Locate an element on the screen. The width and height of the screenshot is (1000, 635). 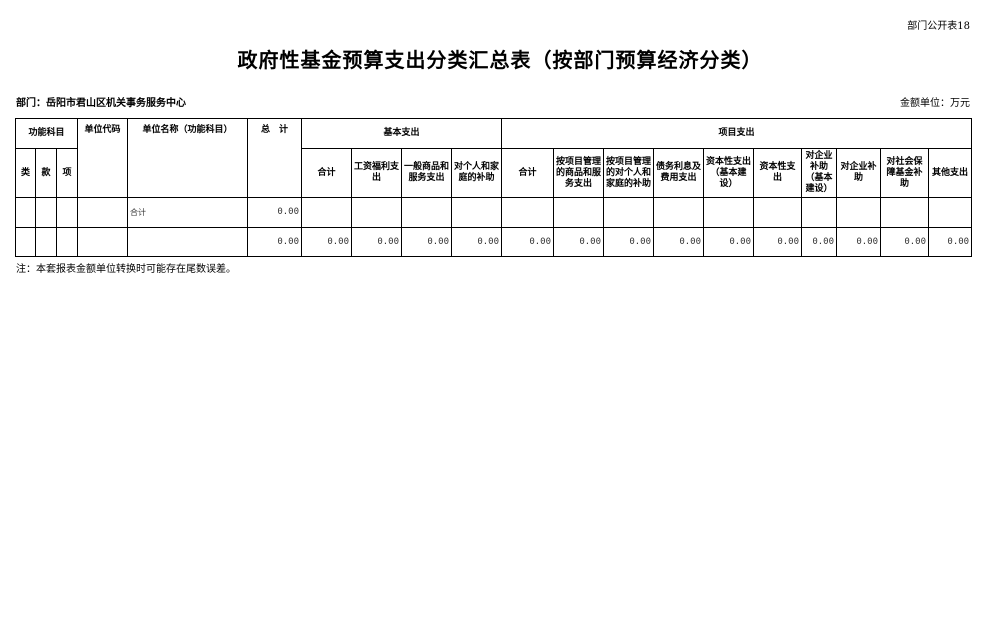
header-project-col: 对社会保障基金补助 is located at coordinates (905, 173).